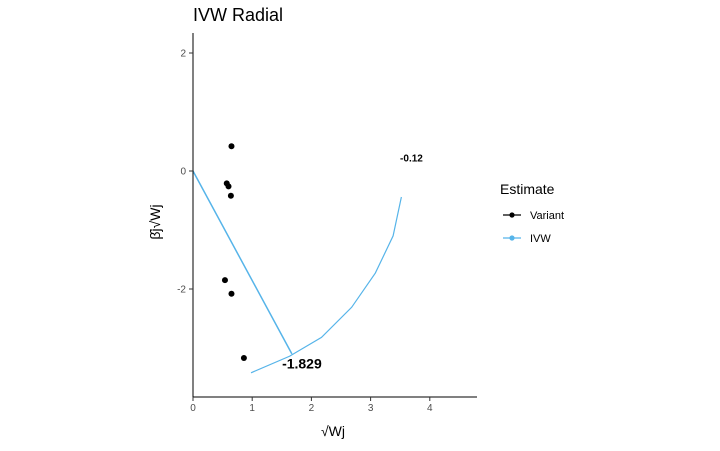  I want to click on y-tick-label: 0, so click(183, 172).